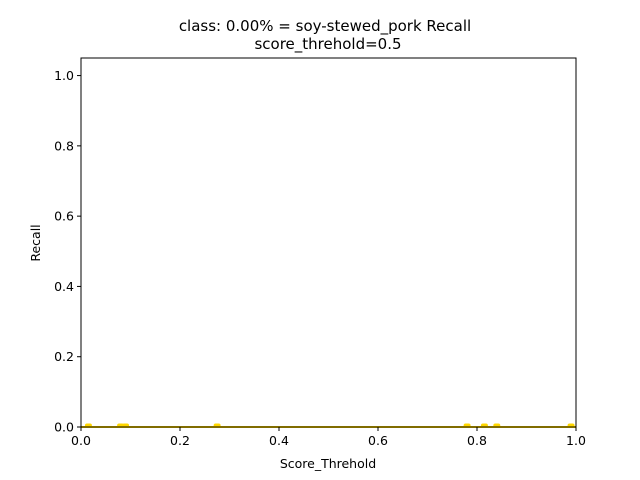  I want to click on chart-title-line-2: score_threhold=0.5, so click(327, 44).